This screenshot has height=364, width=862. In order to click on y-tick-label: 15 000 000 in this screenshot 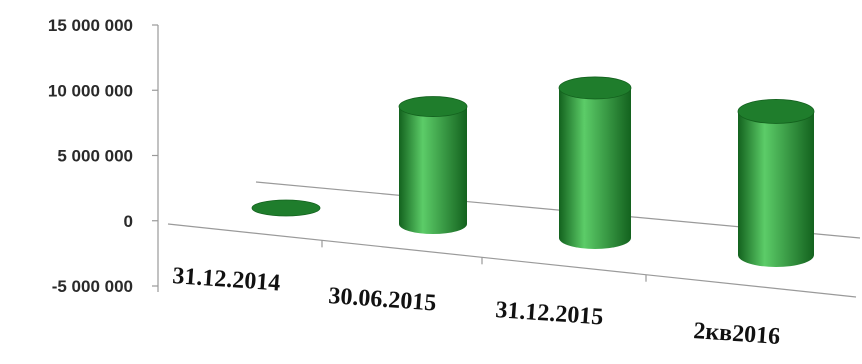, I will do `click(90, 25)`.